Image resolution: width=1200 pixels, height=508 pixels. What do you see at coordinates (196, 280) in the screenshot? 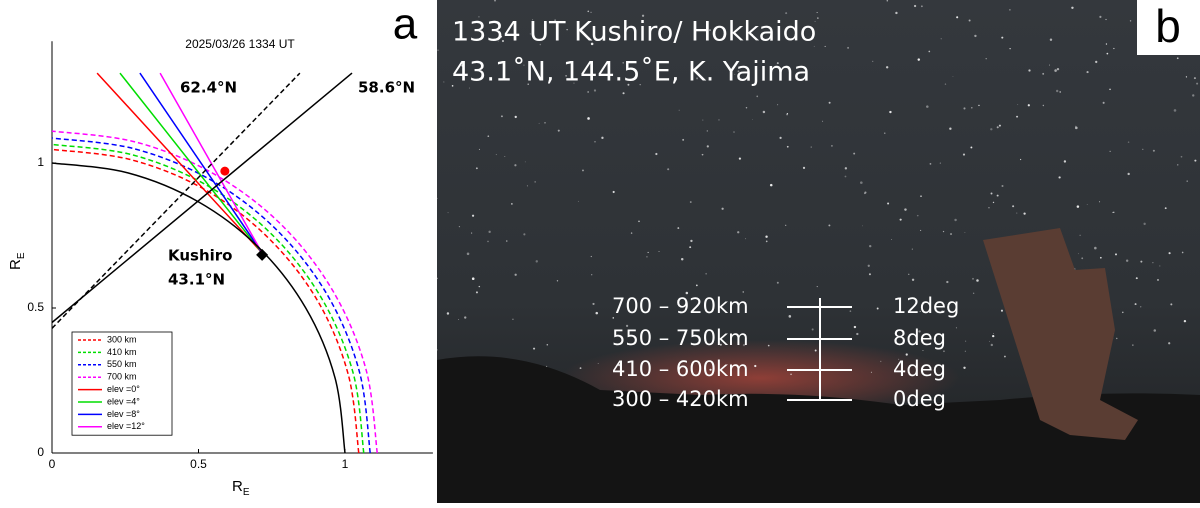
I see `annotation: 43.1°N` at bounding box center [196, 280].